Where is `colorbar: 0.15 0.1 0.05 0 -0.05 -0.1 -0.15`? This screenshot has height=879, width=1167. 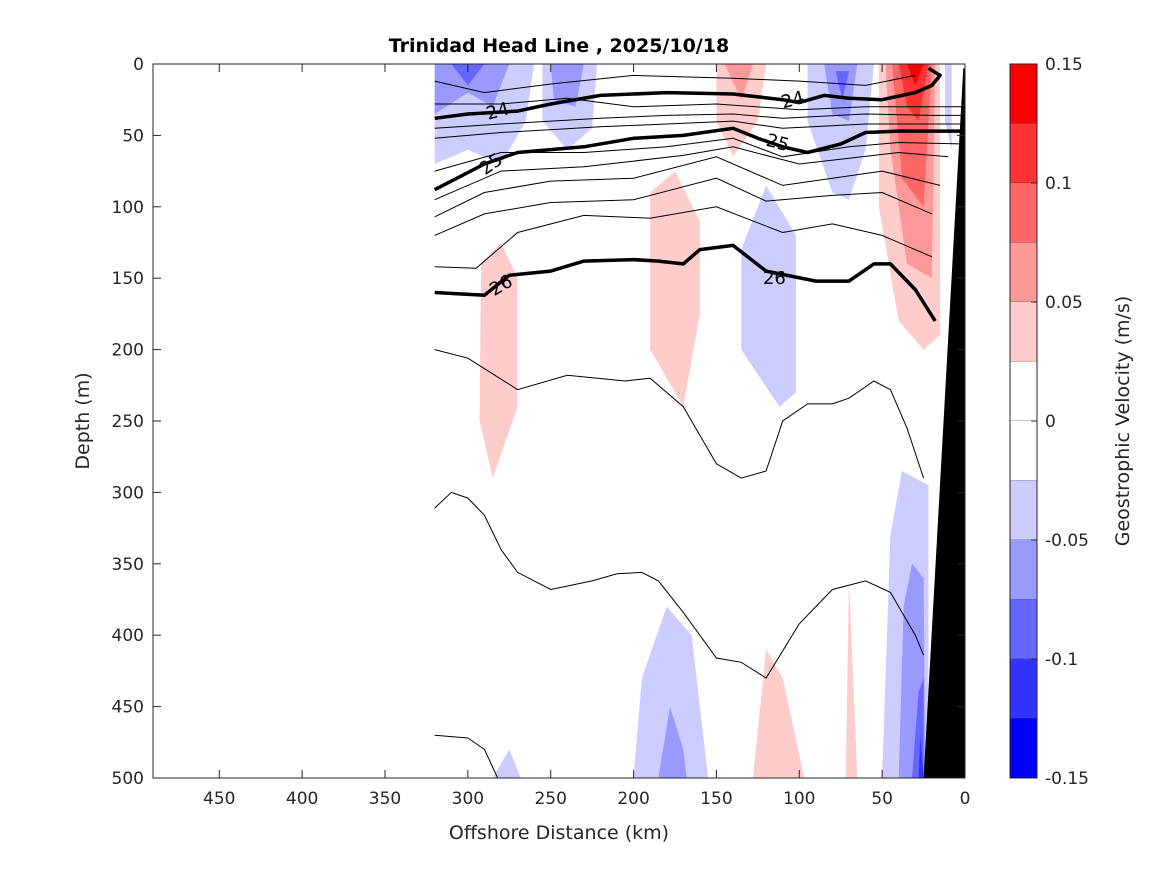
colorbar: 0.15 0.1 0.05 0 -0.05 -0.1 -0.15 is located at coordinates (1049, 422).